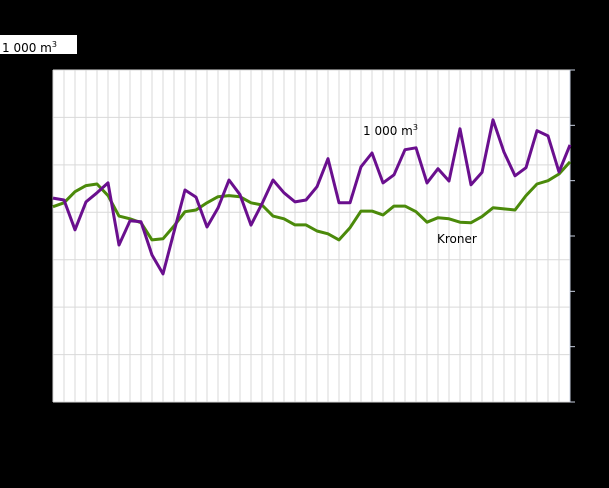 The width and height of the screenshot is (609, 488). What do you see at coordinates (27, 48) in the screenshot?
I see `unit-text: 1 000 m` at bounding box center [27, 48].